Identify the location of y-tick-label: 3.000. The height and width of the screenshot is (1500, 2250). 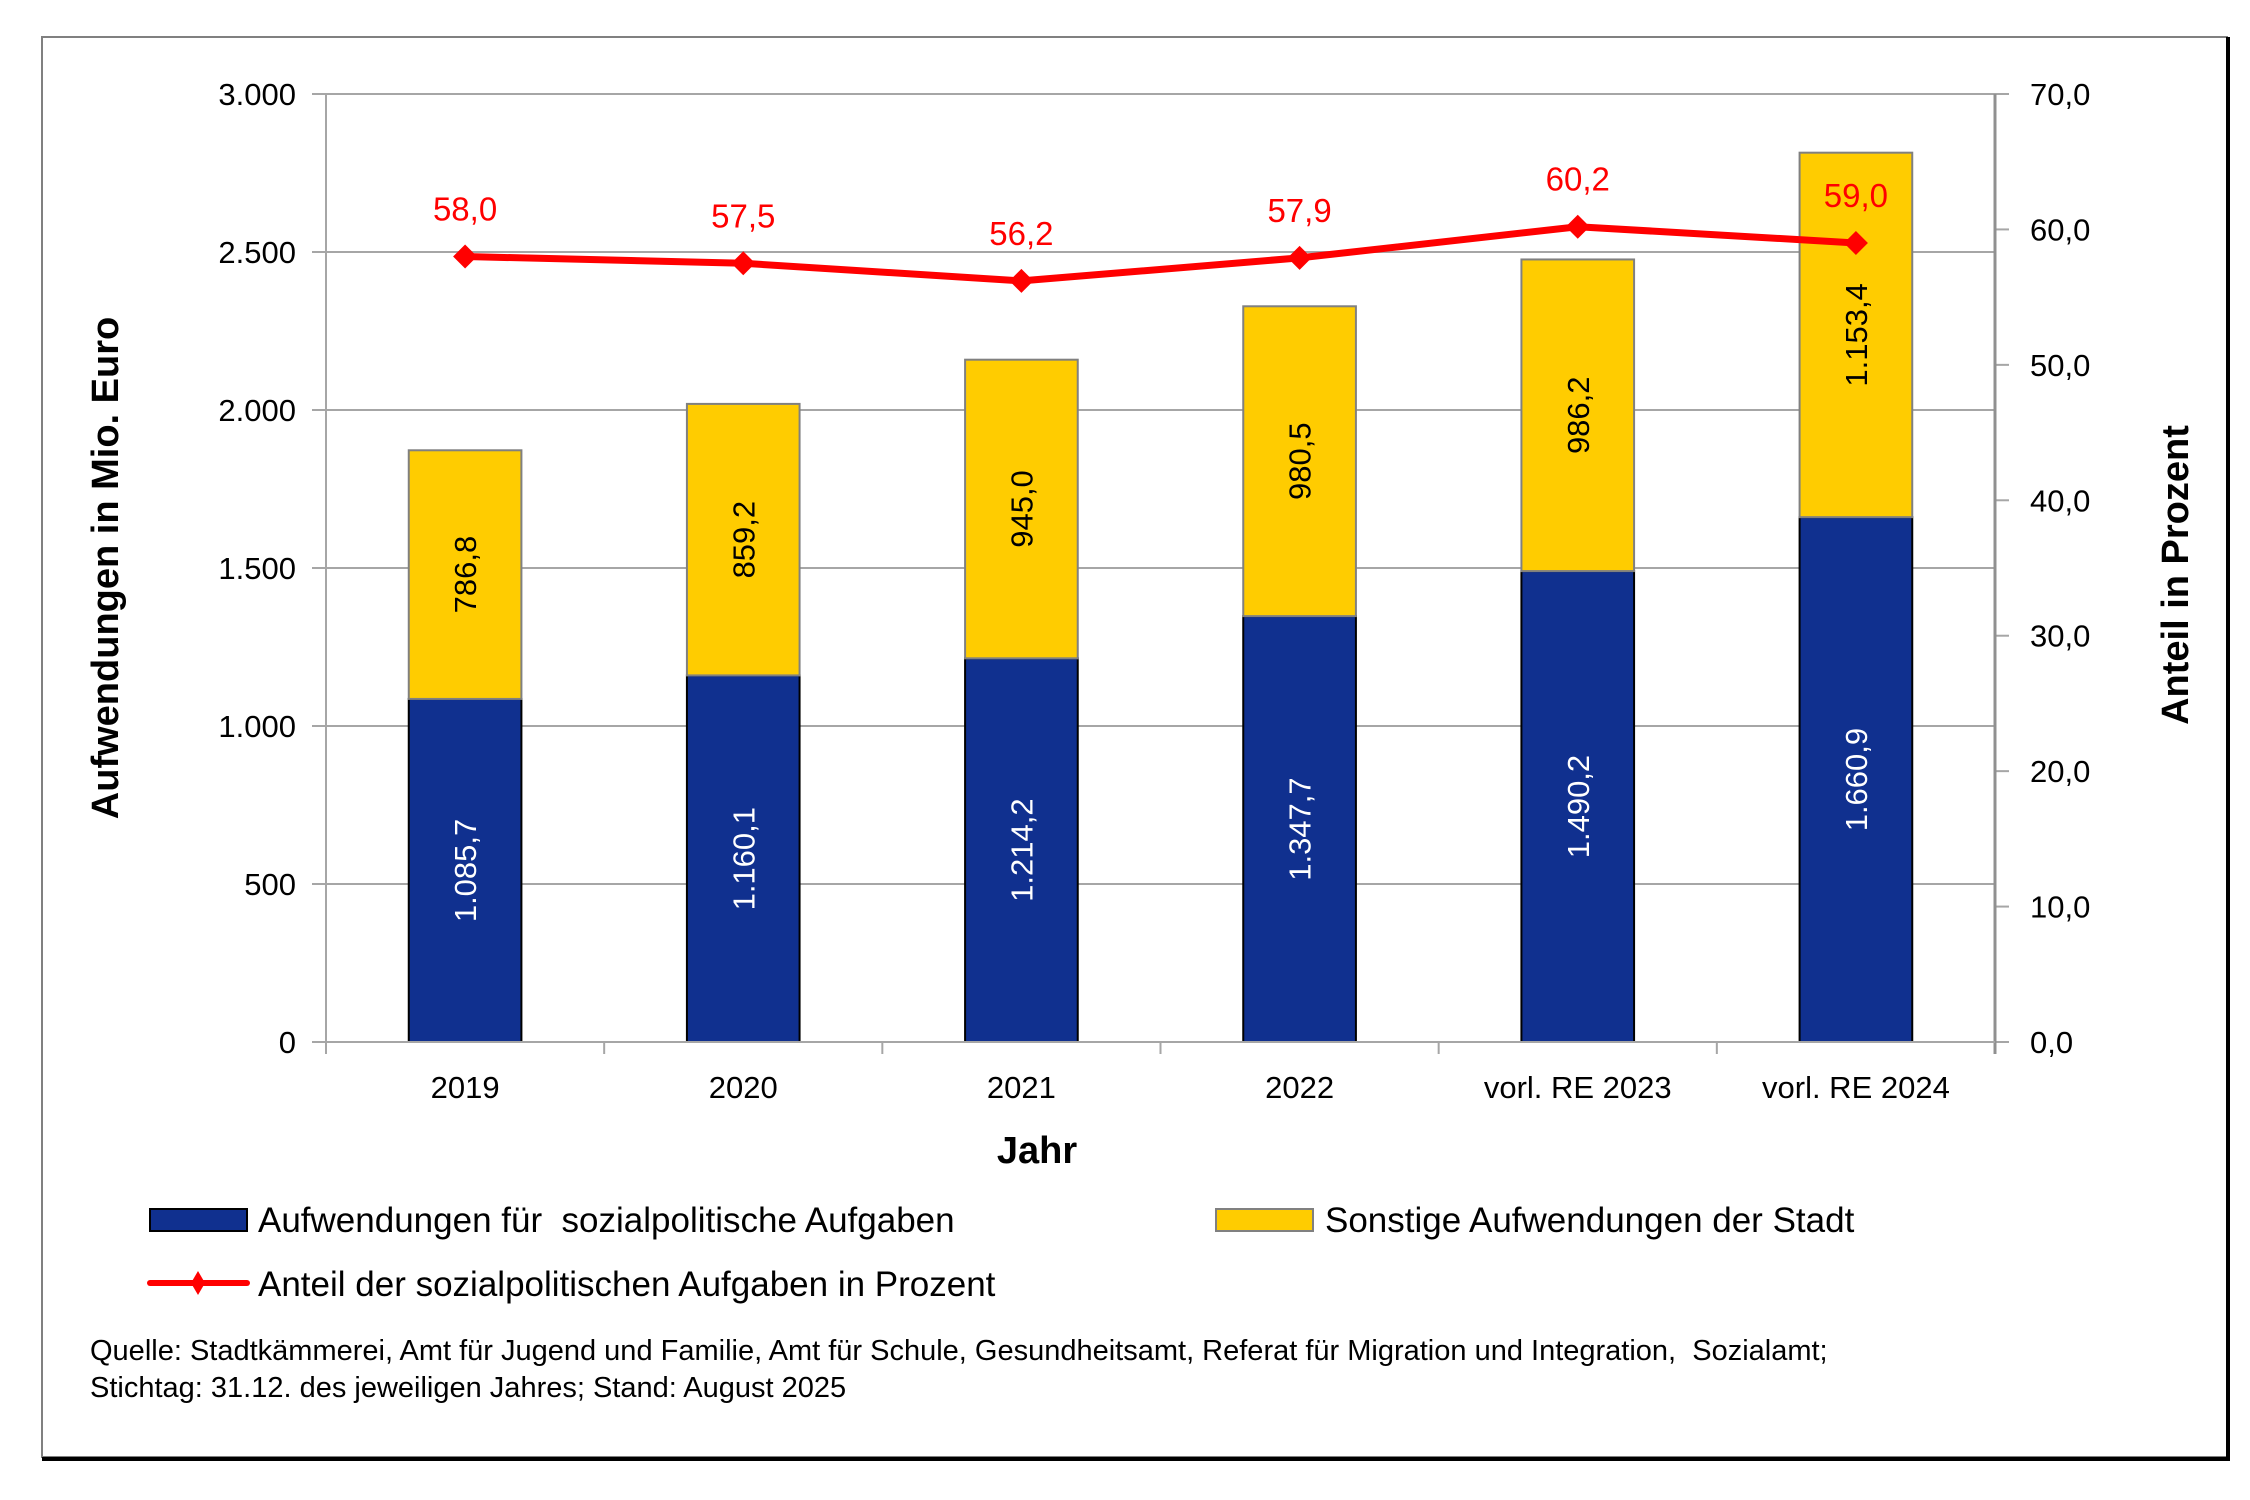
(257, 94).